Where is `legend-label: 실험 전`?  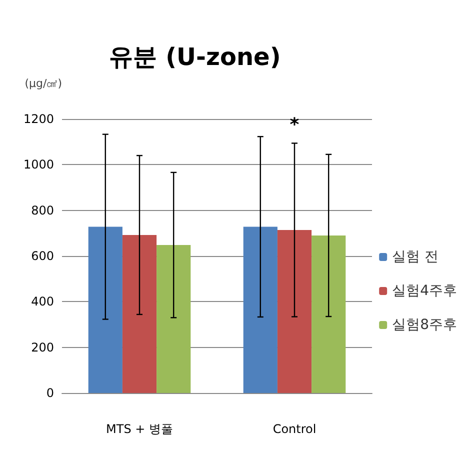
legend-label: 실험 전 is located at coordinates (415, 257).